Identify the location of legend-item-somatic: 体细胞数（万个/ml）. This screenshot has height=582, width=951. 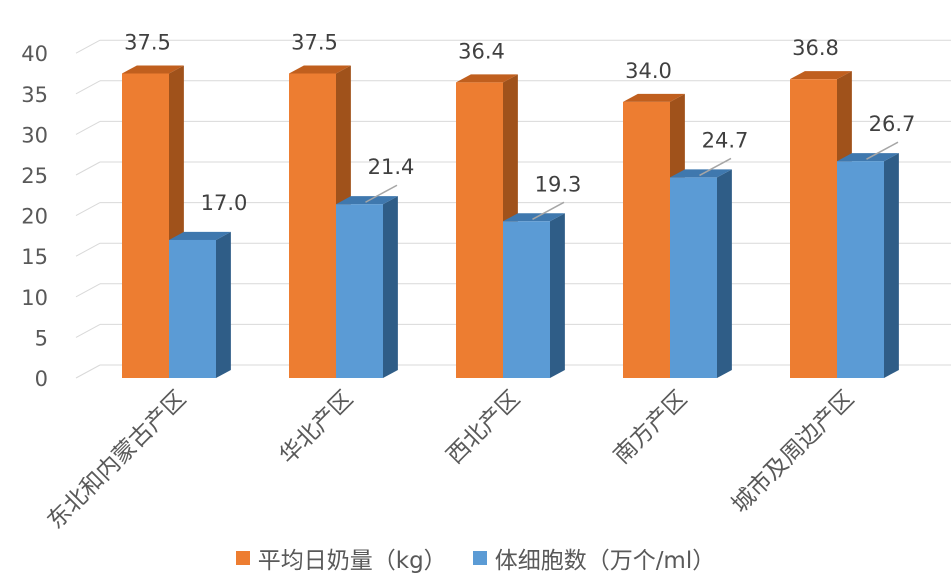
(594, 558).